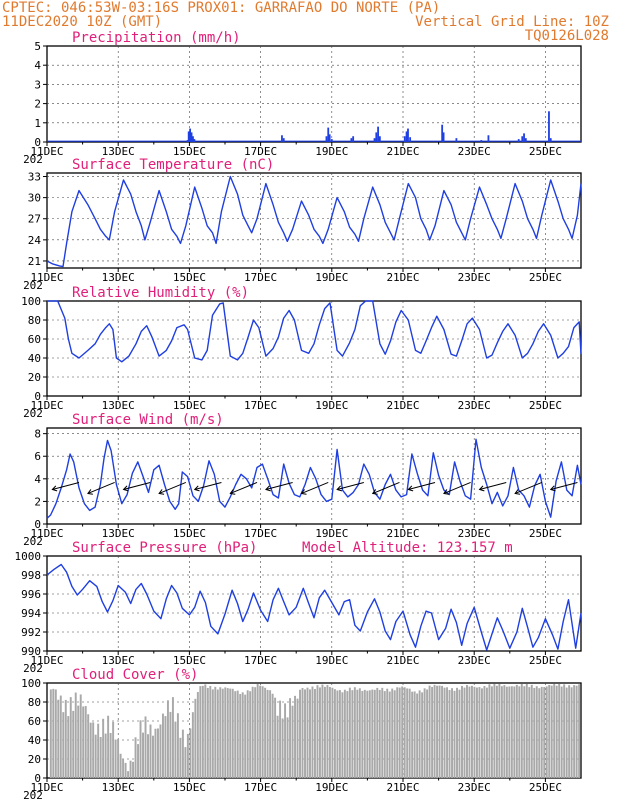 Image resolution: width=618 pixels, height=800 pixels. What do you see at coordinates (161, 492) in the screenshot?
I see `wind-arrow-head` at bounding box center [161, 492].